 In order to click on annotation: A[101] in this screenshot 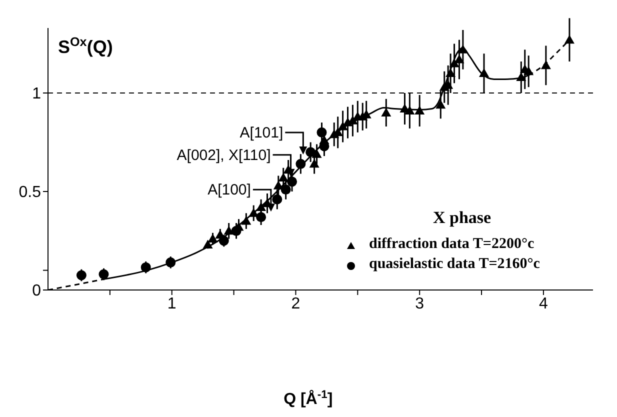, I will do `click(262, 133)`.